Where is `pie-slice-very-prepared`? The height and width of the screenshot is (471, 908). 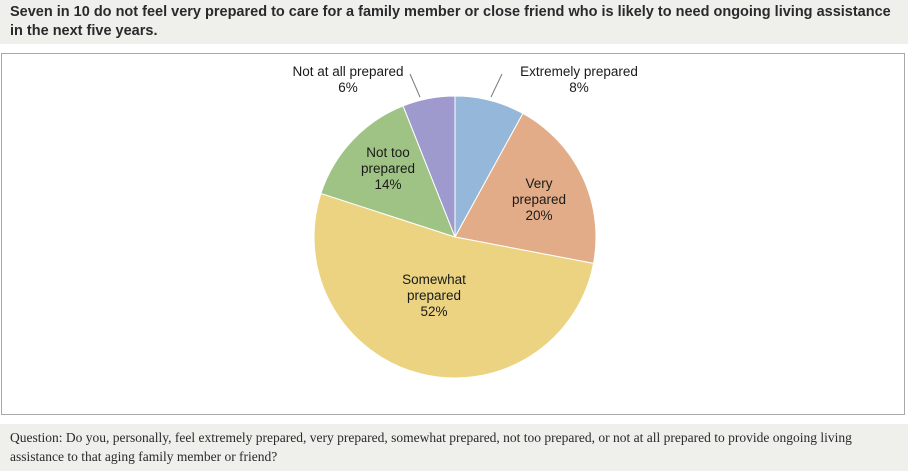 pie-slice-very-prepared is located at coordinates (525, 188).